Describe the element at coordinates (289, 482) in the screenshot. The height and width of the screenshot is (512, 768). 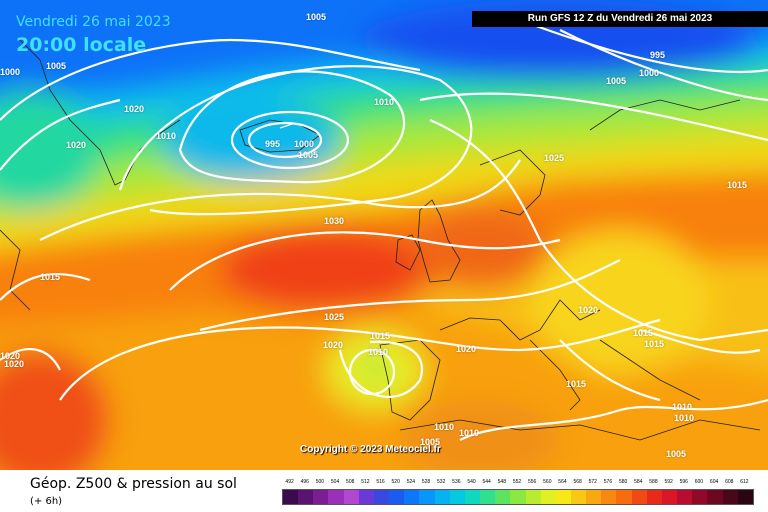
I see `scale-value: 492` at that location.